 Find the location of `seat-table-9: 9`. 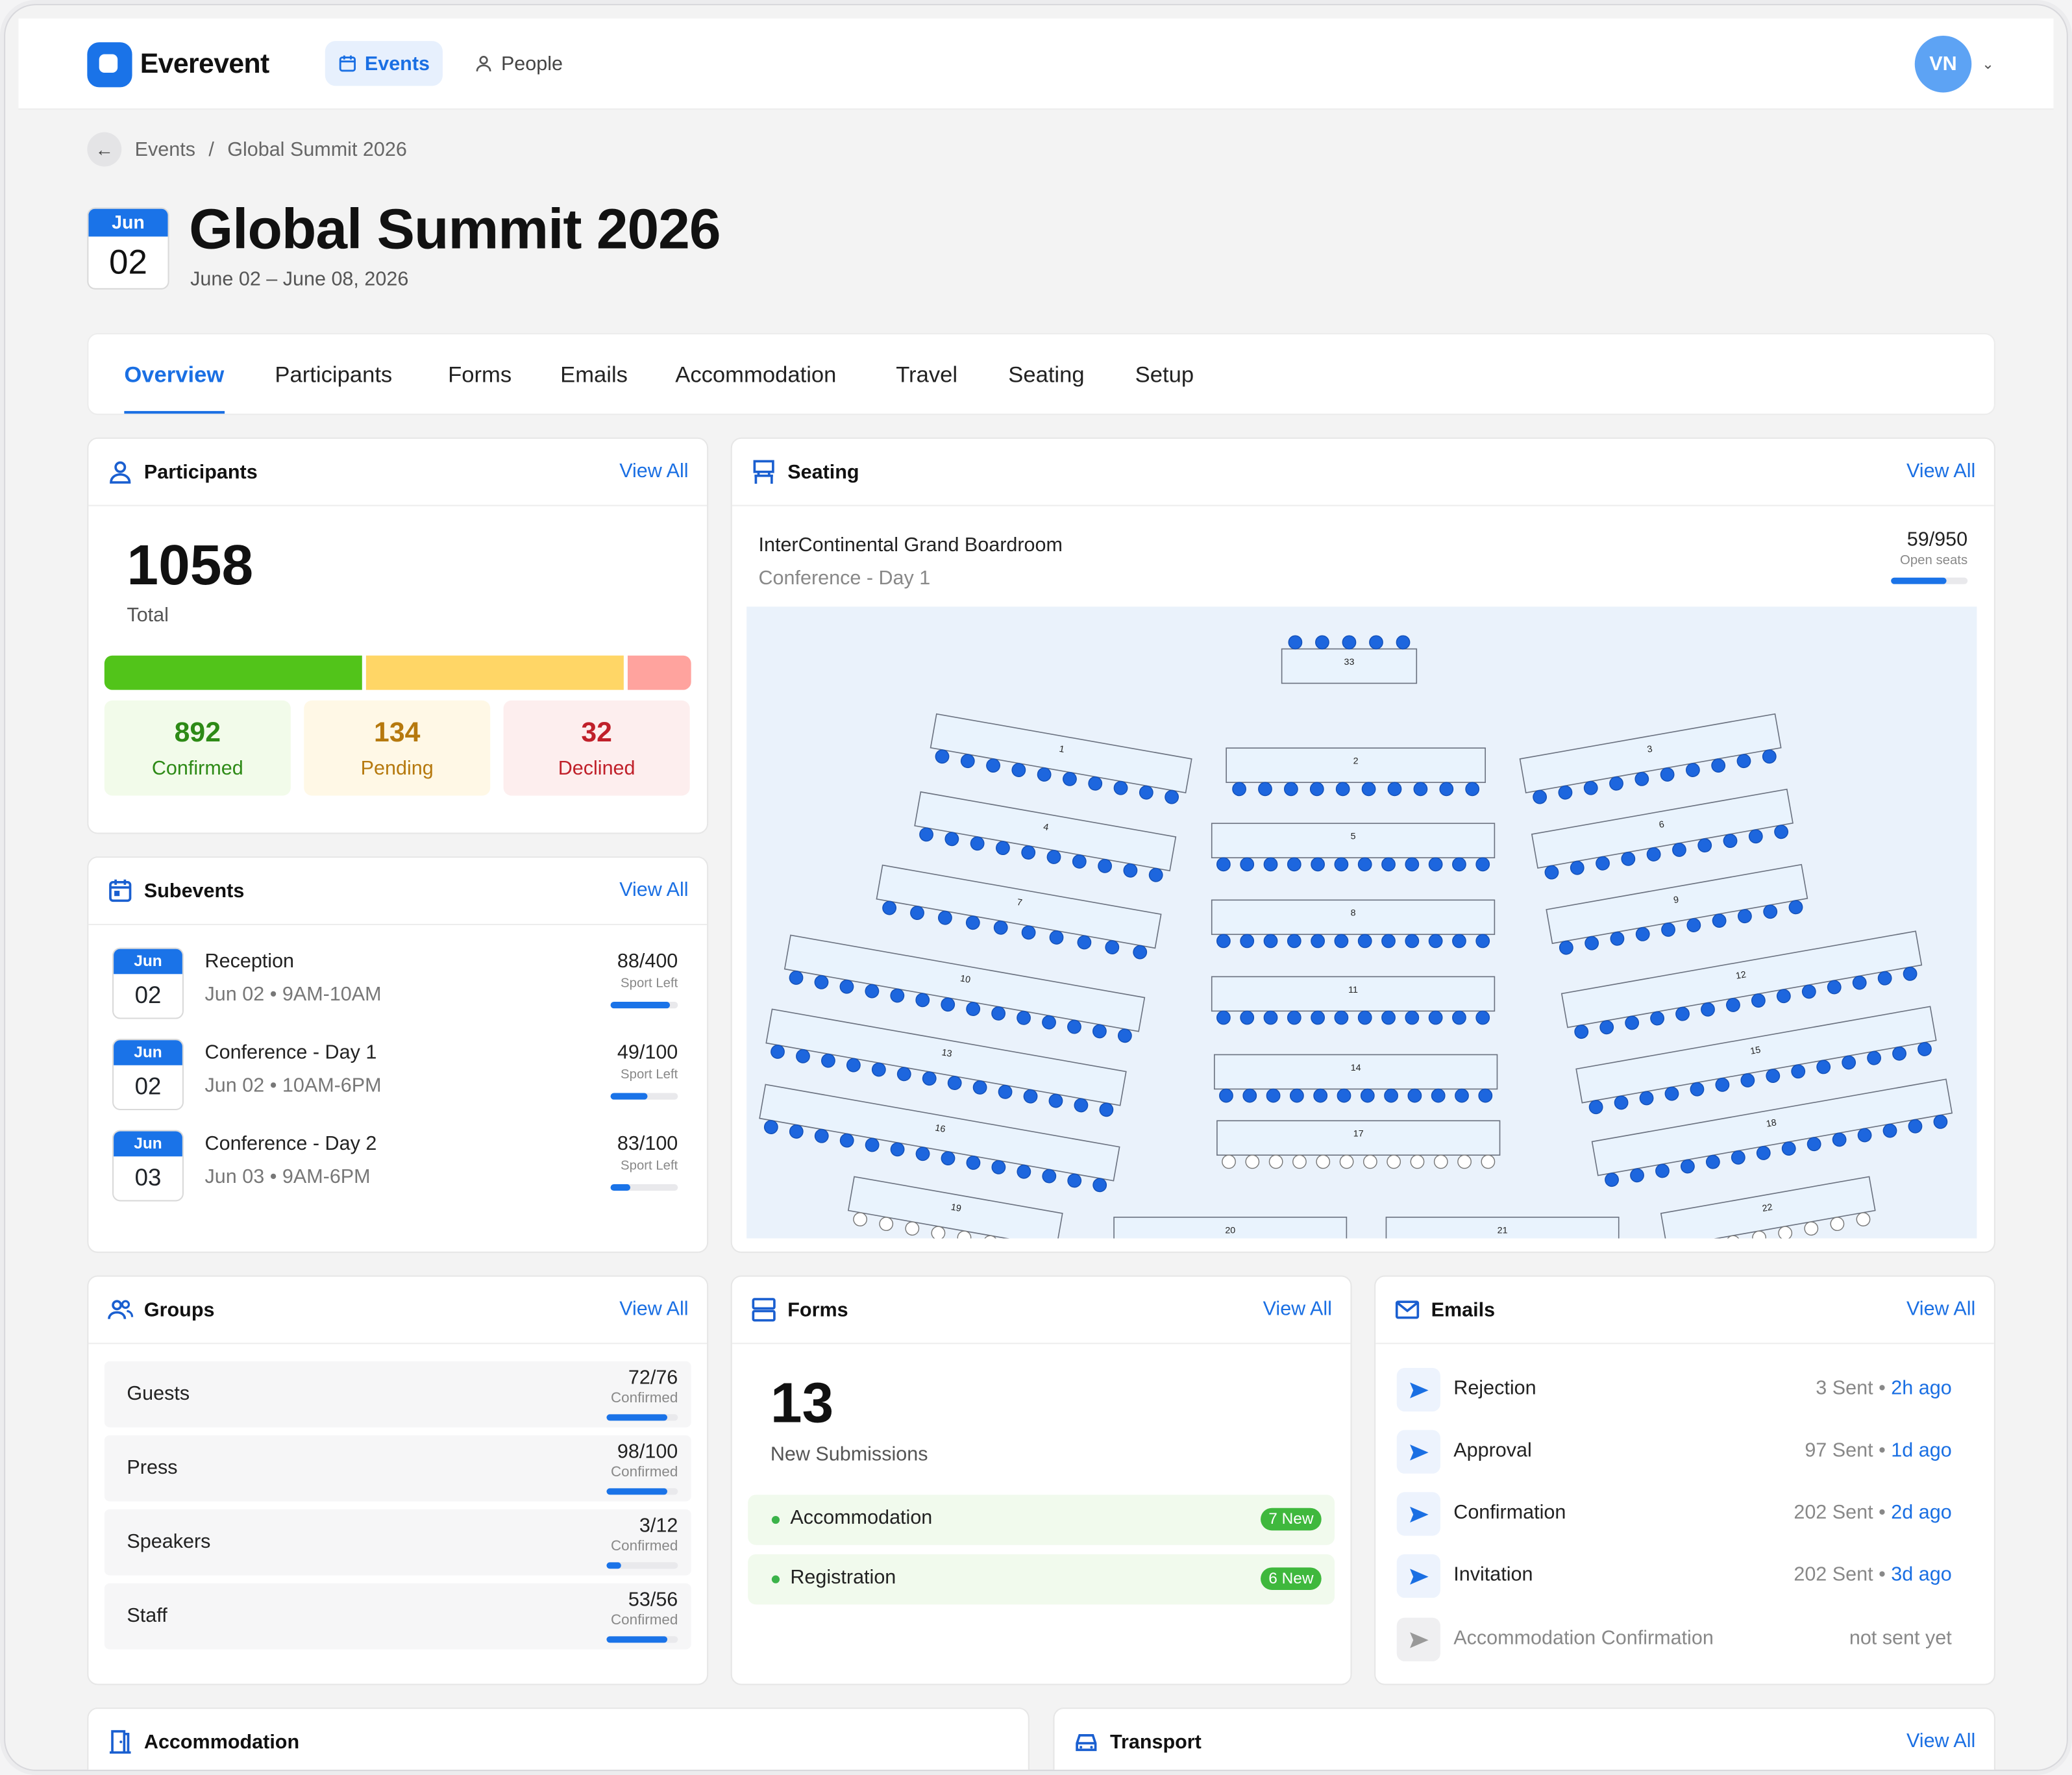

seat-table-9: 9 is located at coordinates (1678, 910).